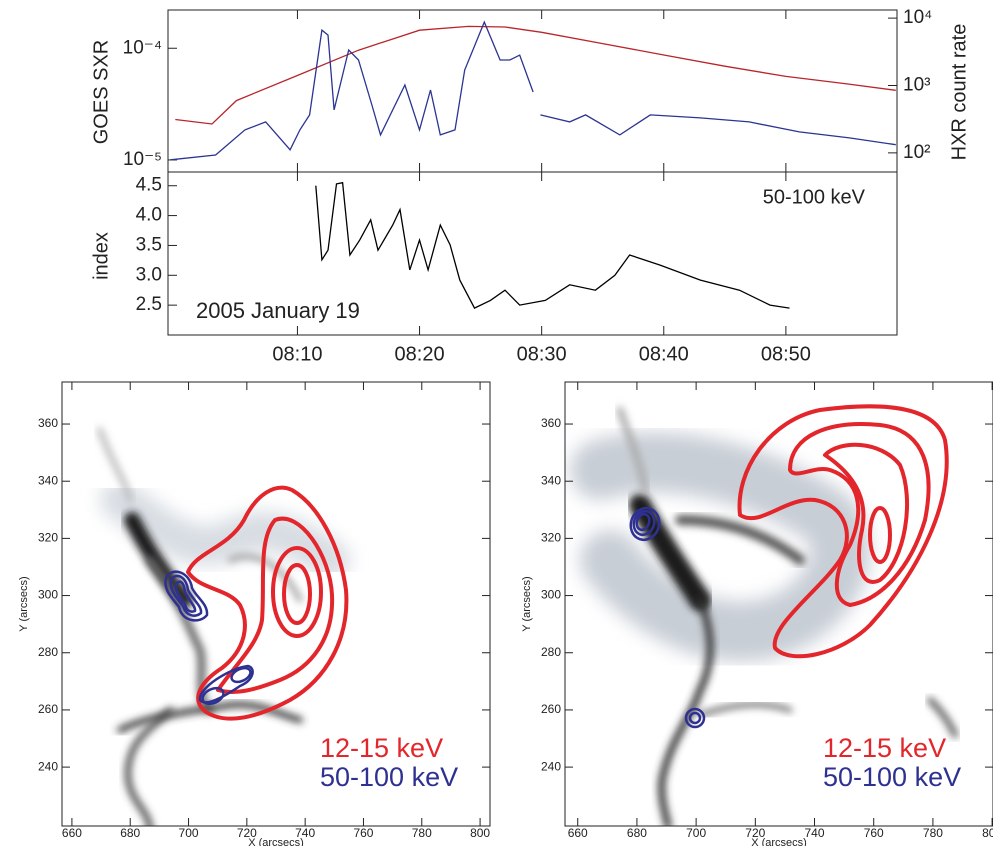 The image size is (993, 846). Describe the element at coordinates (916, 85) in the screenshot. I see `y2-tick-label: 10³` at that location.